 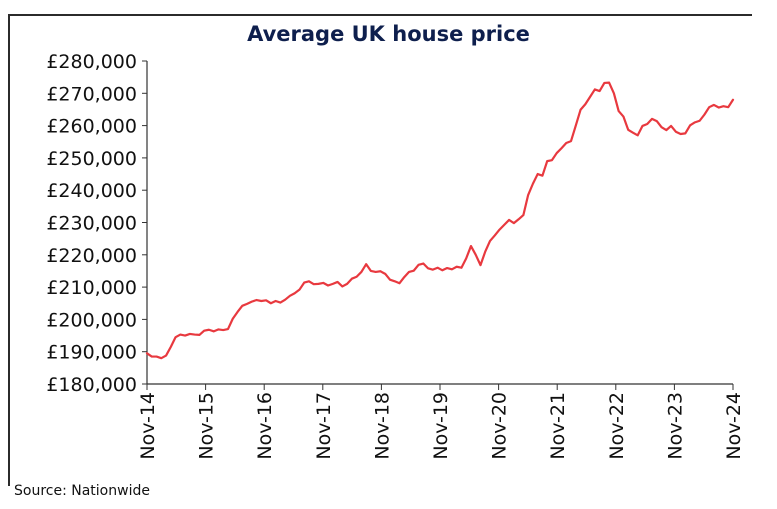 What do you see at coordinates (388, 34) in the screenshot?
I see `chart-title: Average UK house price` at bounding box center [388, 34].